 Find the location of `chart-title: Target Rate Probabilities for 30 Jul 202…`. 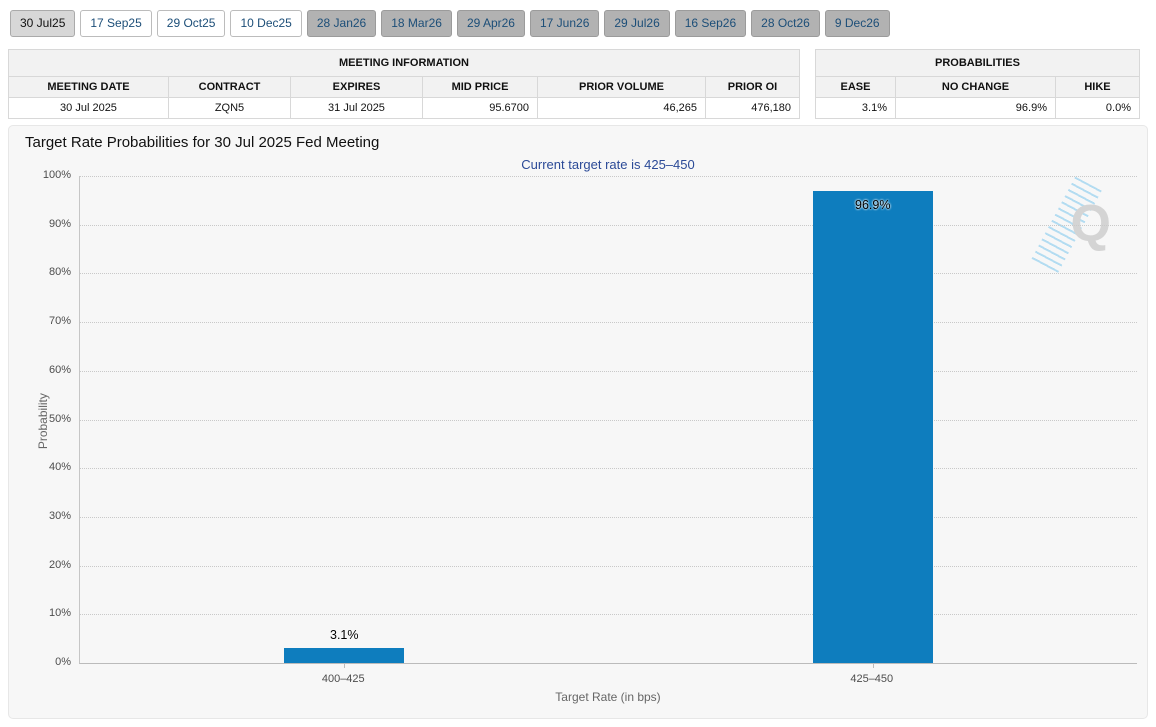

chart-title: Target Rate Probabilities for 30 Jul 202… is located at coordinates (202, 142).